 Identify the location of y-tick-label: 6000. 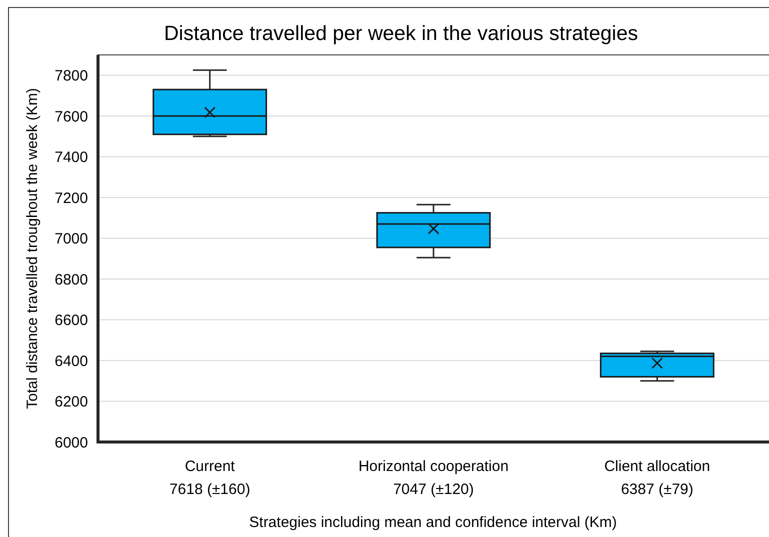
(71, 443).